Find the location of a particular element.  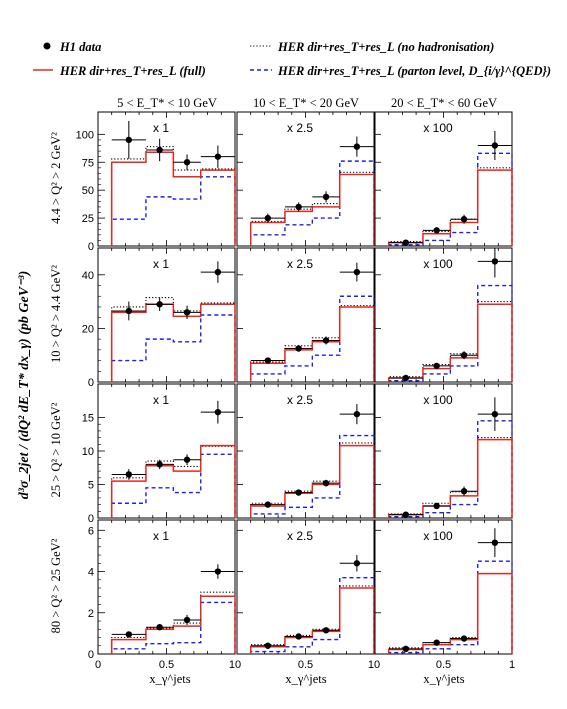

y-tick-label: 75 is located at coordinates (88, 163).